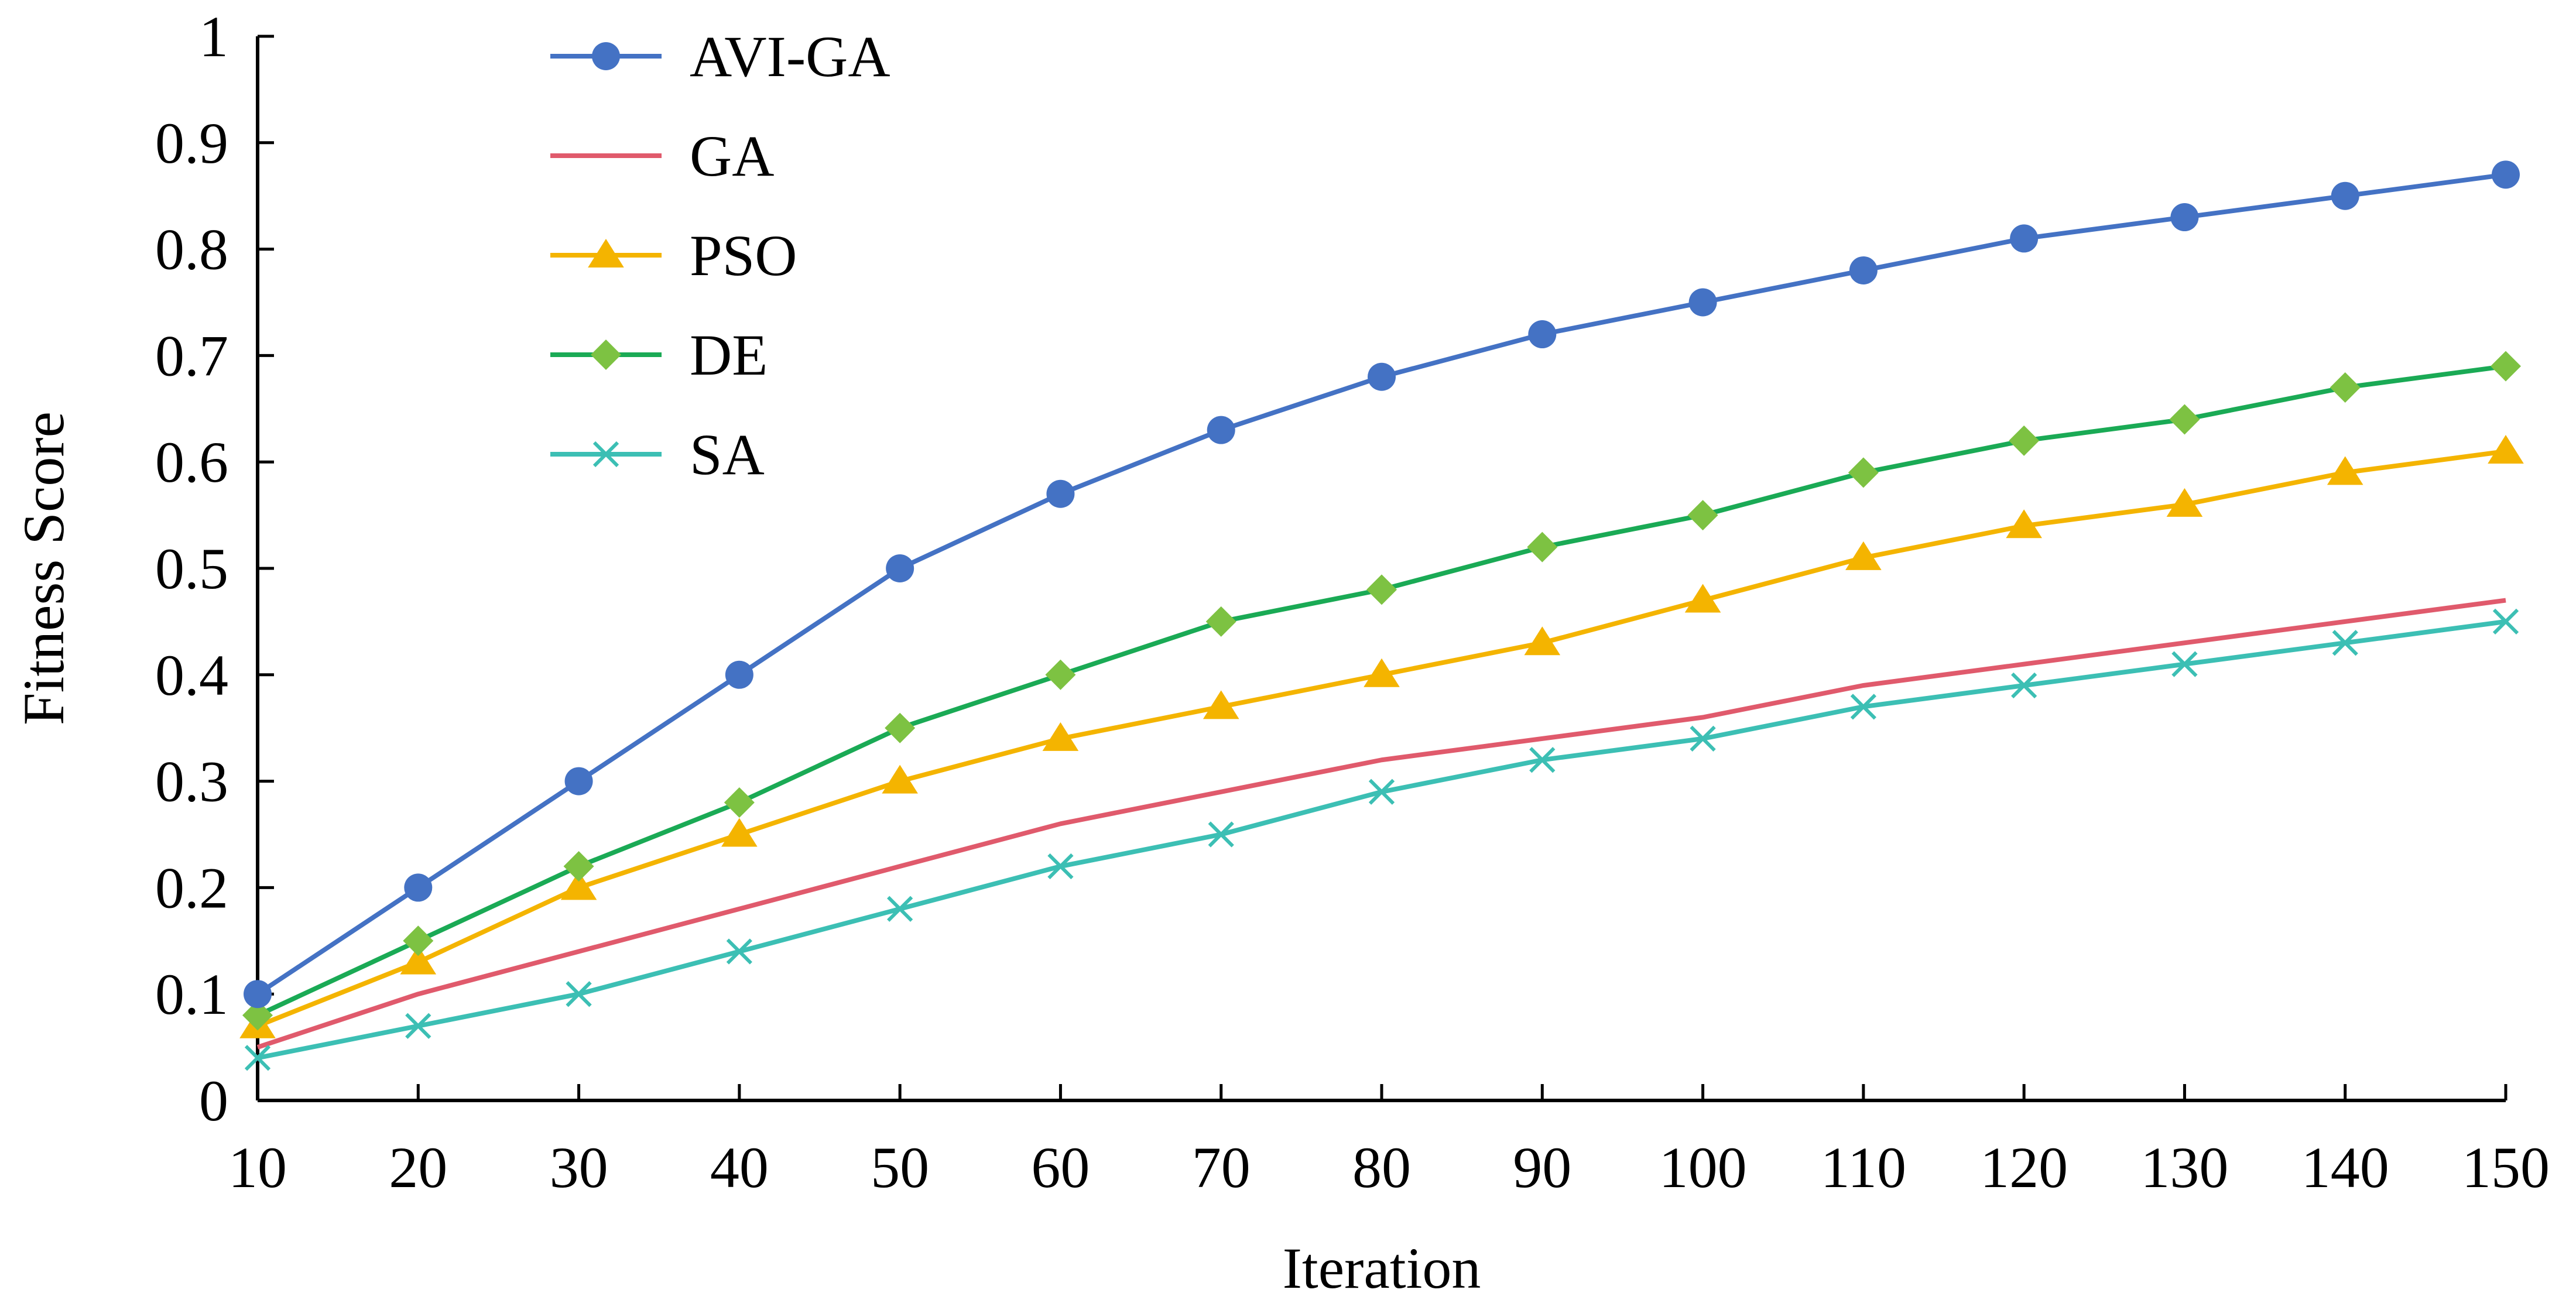  Describe the element at coordinates (739, 1167) in the screenshot. I see `x-tick-label: 40` at that location.